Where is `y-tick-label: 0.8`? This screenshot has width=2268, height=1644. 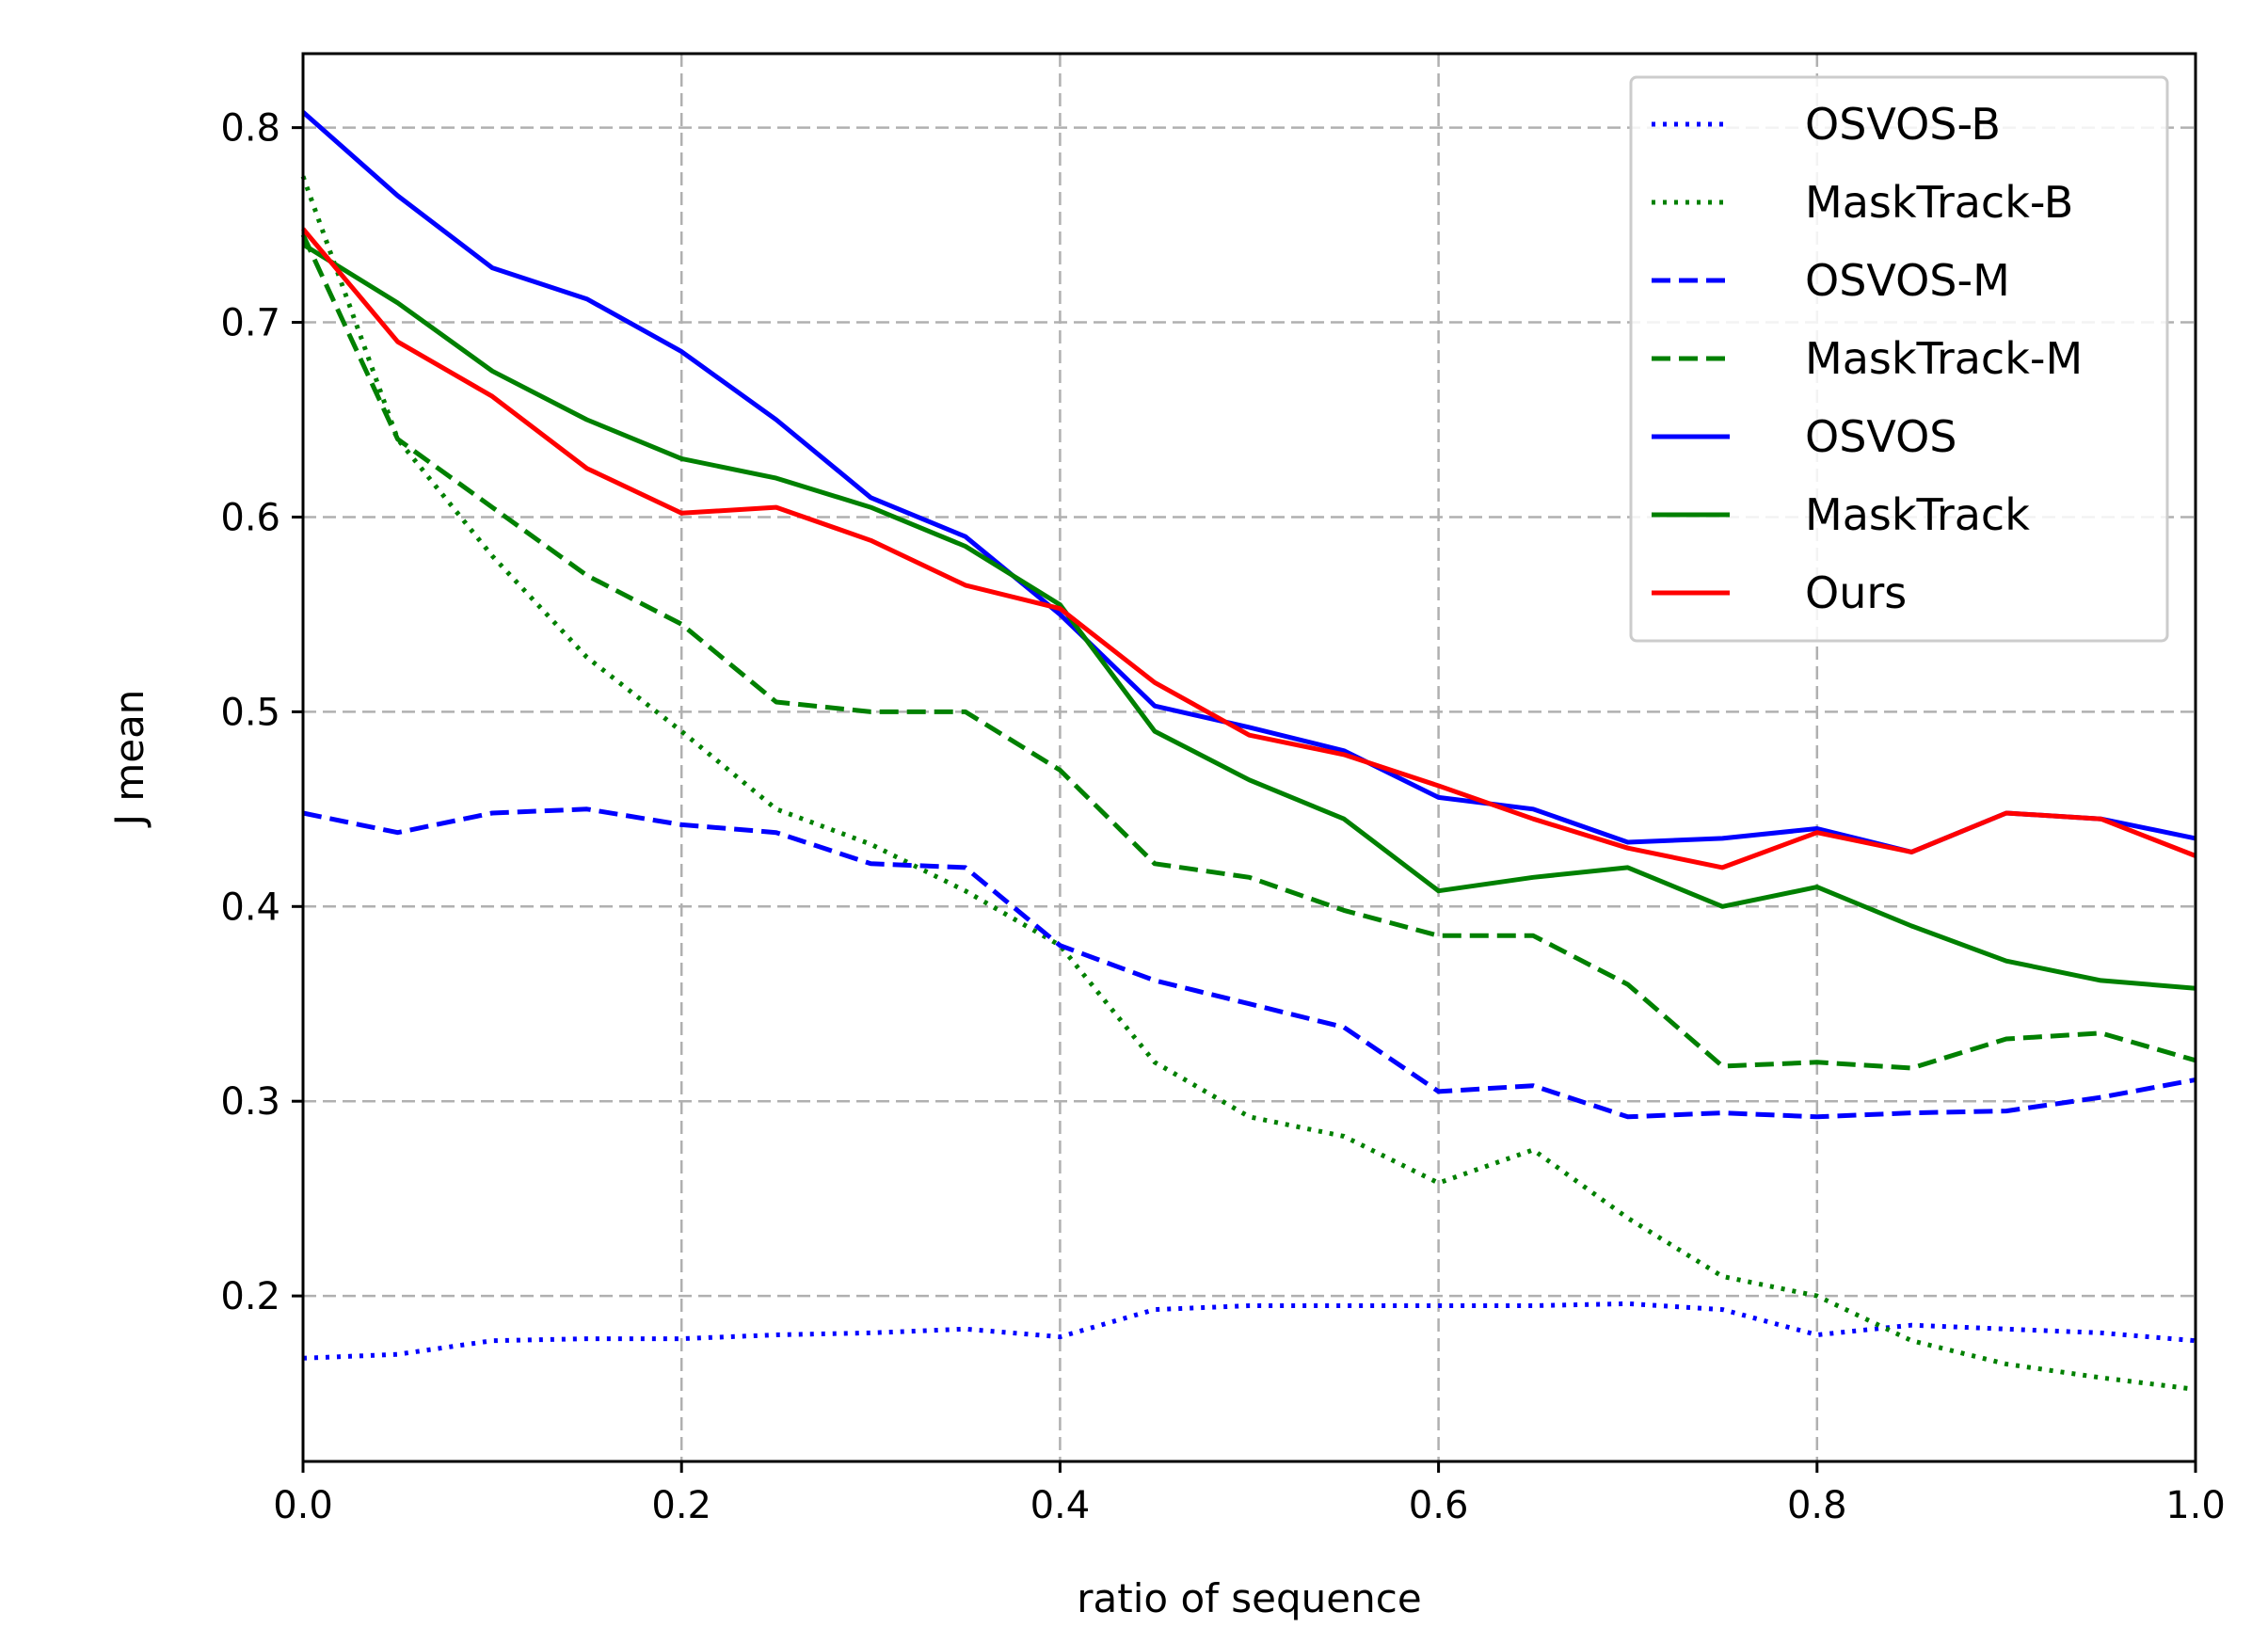
y-tick-label: 0.8 is located at coordinates (250, 129).